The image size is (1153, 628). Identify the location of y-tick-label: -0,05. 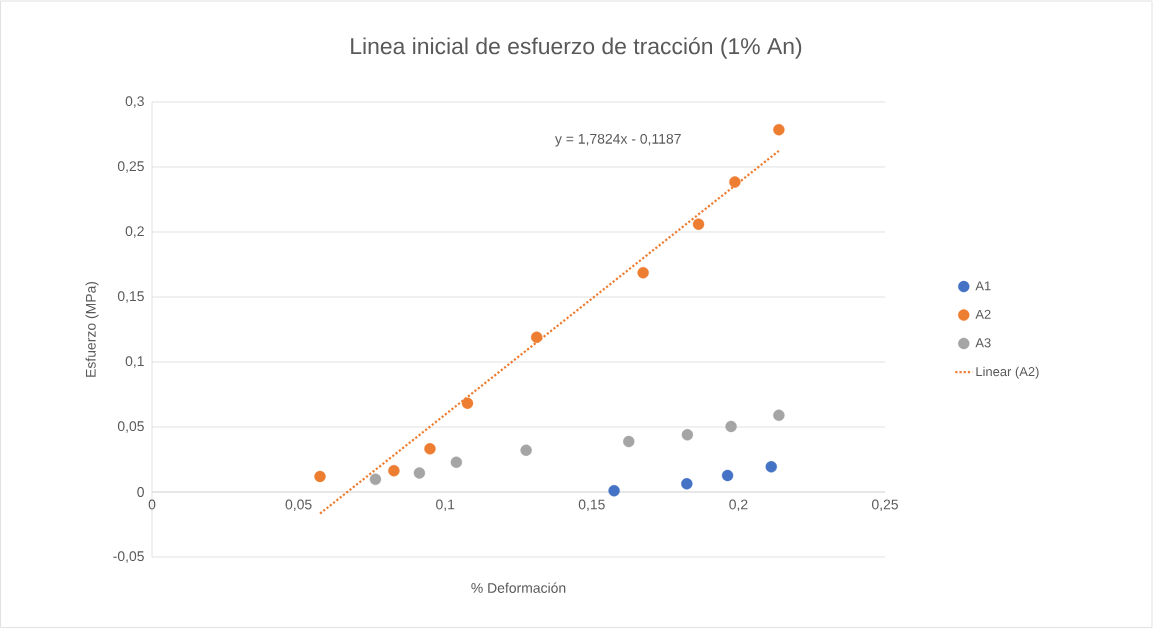
(128, 557).